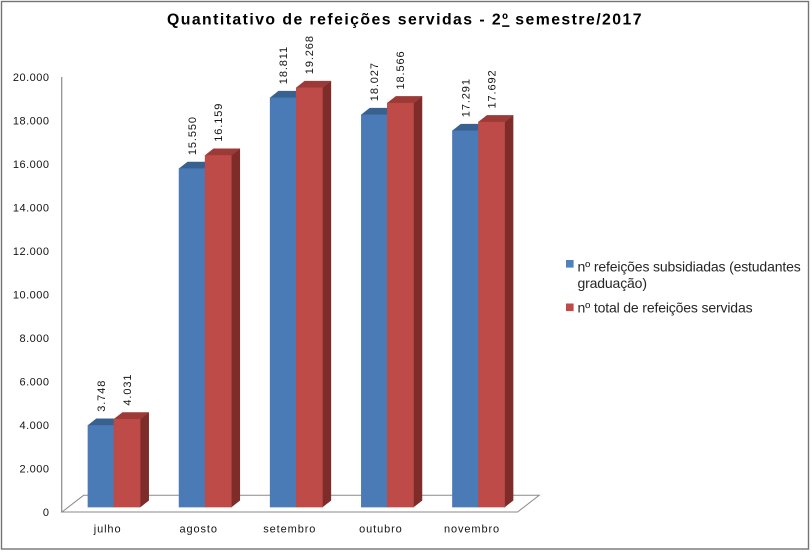  What do you see at coordinates (107, 530) in the screenshot?
I see `svg-text: julho` at bounding box center [107, 530].